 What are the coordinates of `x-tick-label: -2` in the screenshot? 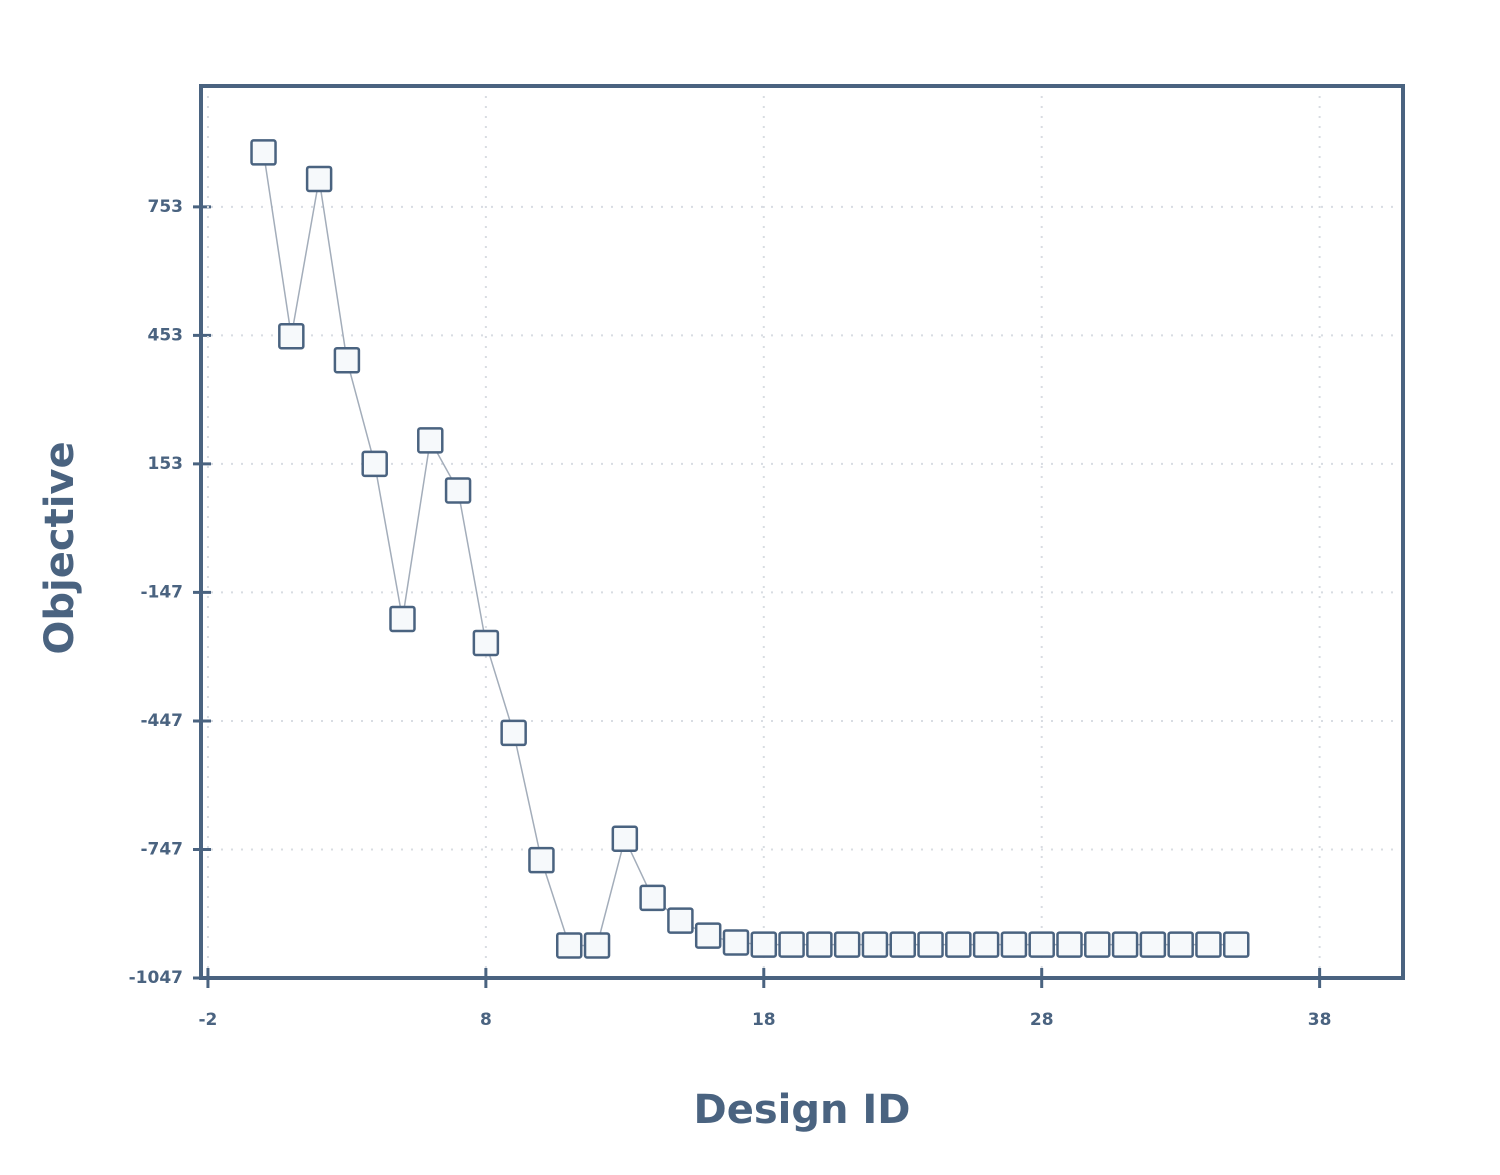 It's located at (208, 1020).